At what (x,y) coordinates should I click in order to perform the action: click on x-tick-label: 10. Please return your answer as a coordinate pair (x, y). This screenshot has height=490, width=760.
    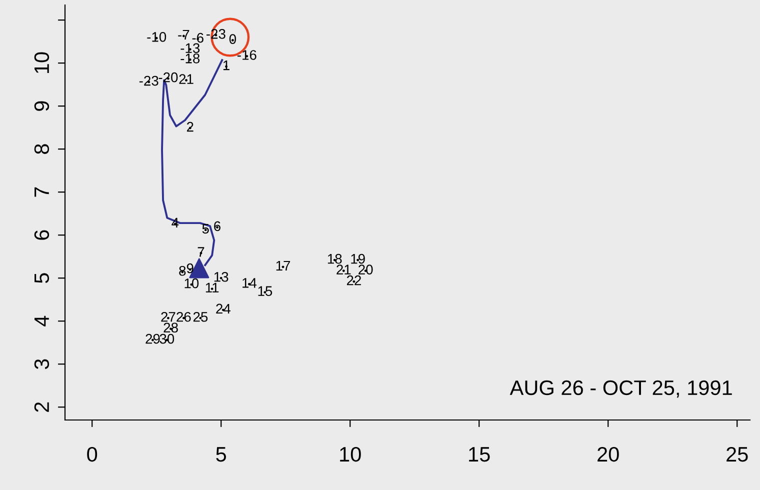
    Looking at the image, I should click on (350, 454).